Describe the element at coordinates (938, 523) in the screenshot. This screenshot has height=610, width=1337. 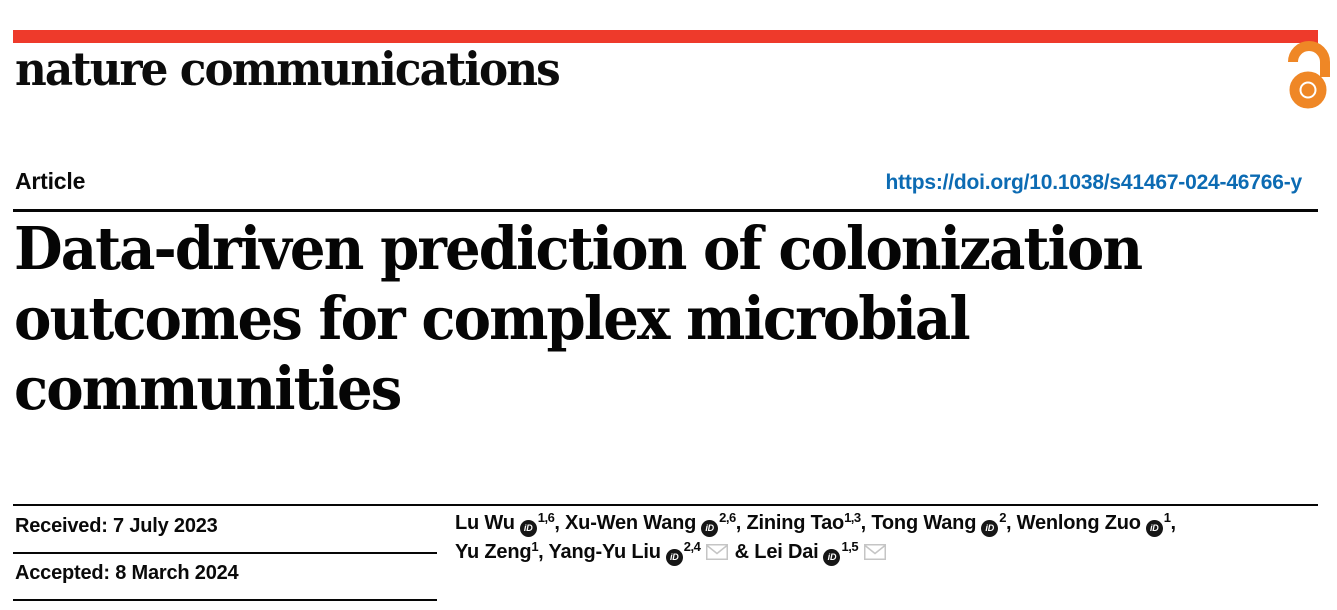
I see `author: Tong Wang iD2` at that location.